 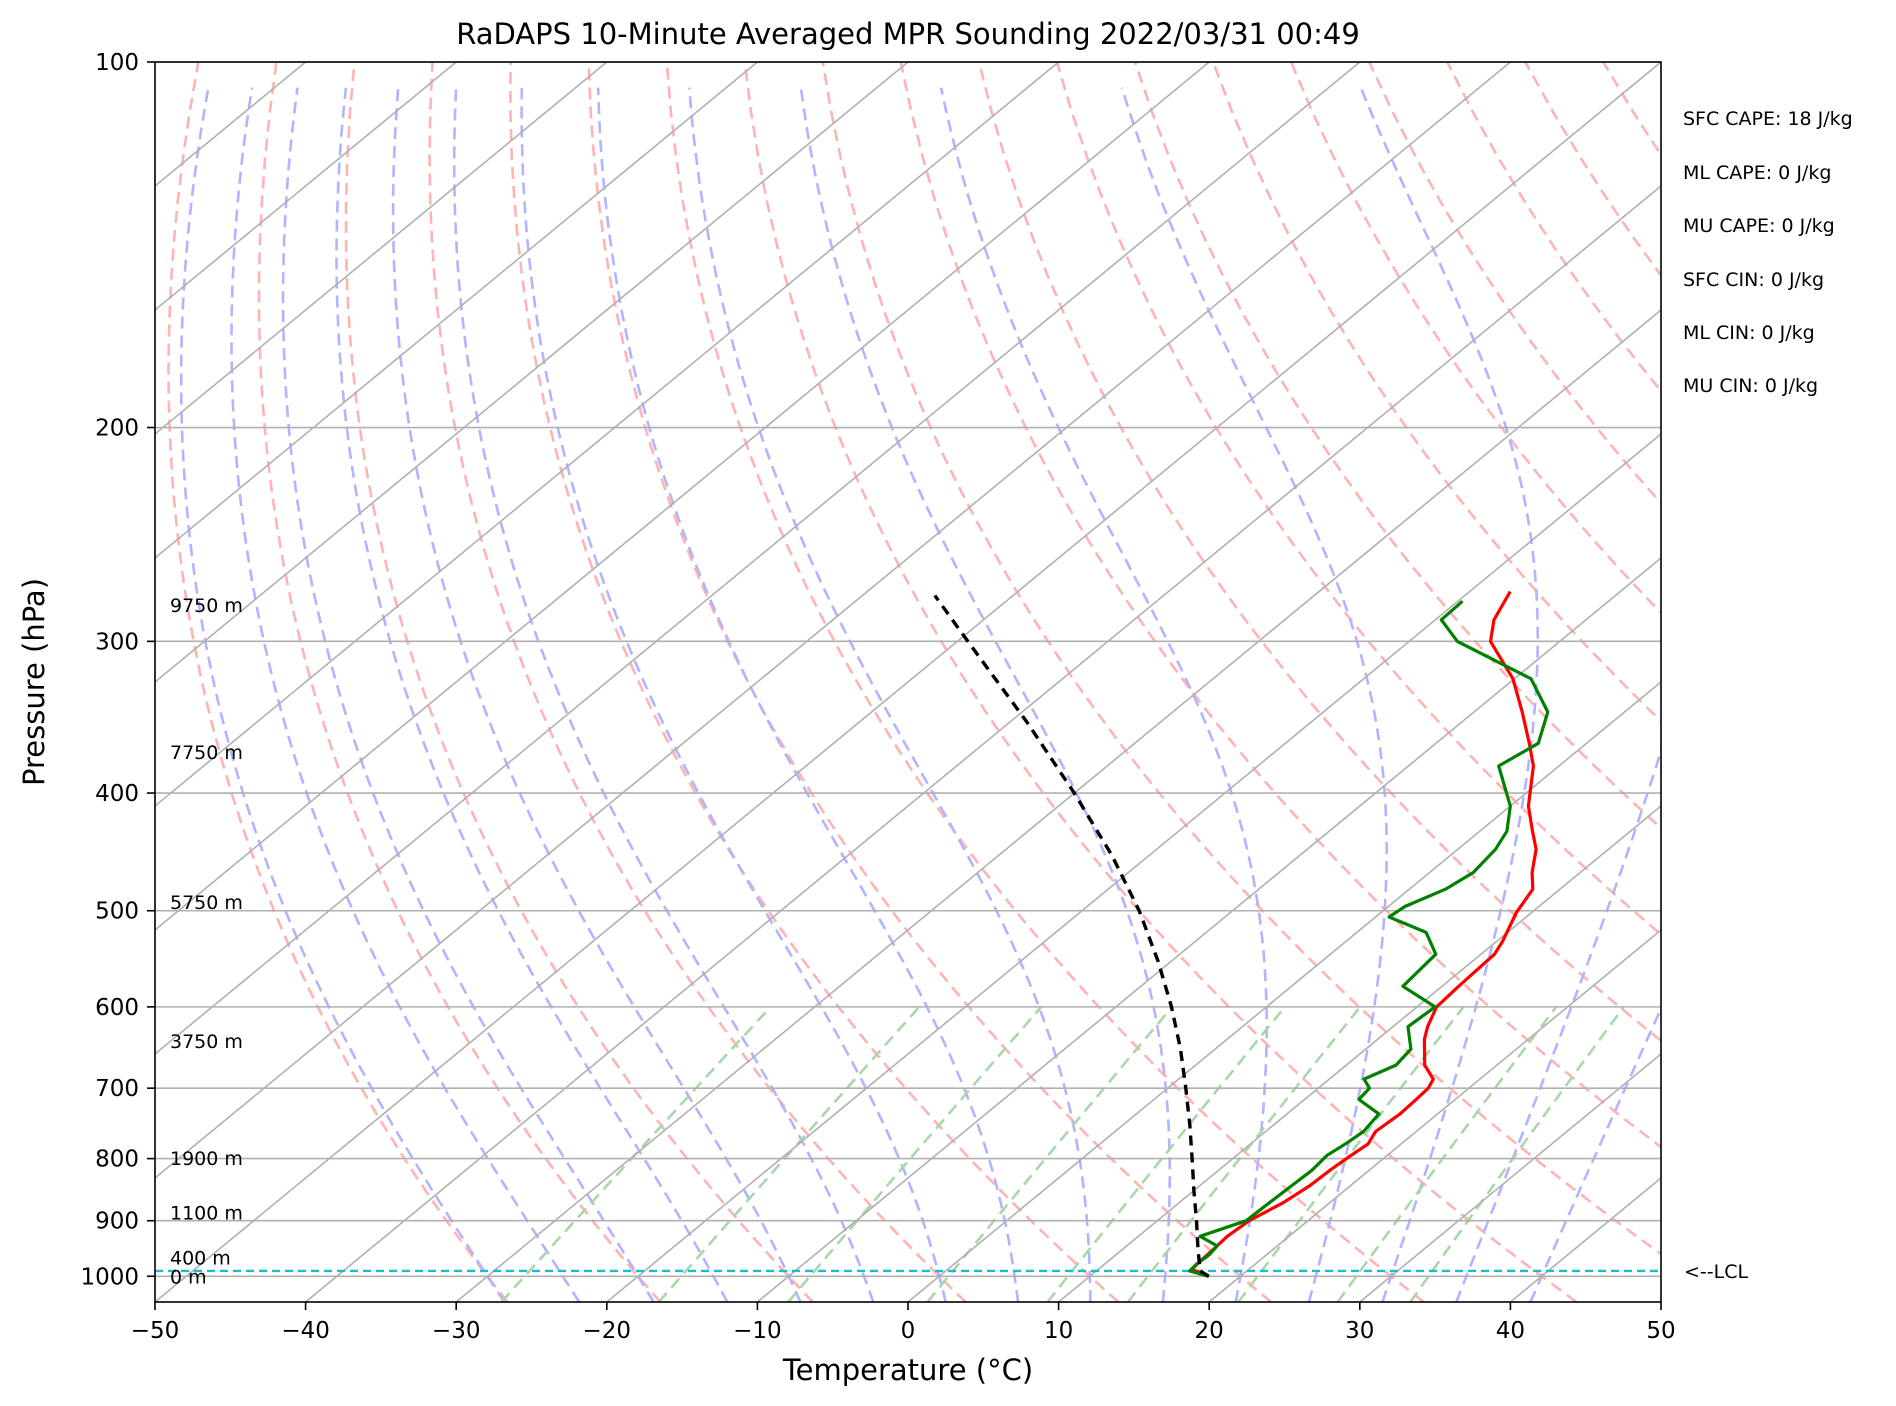 What do you see at coordinates (188, 1277) in the screenshot?
I see `height-label: 0 m` at bounding box center [188, 1277].